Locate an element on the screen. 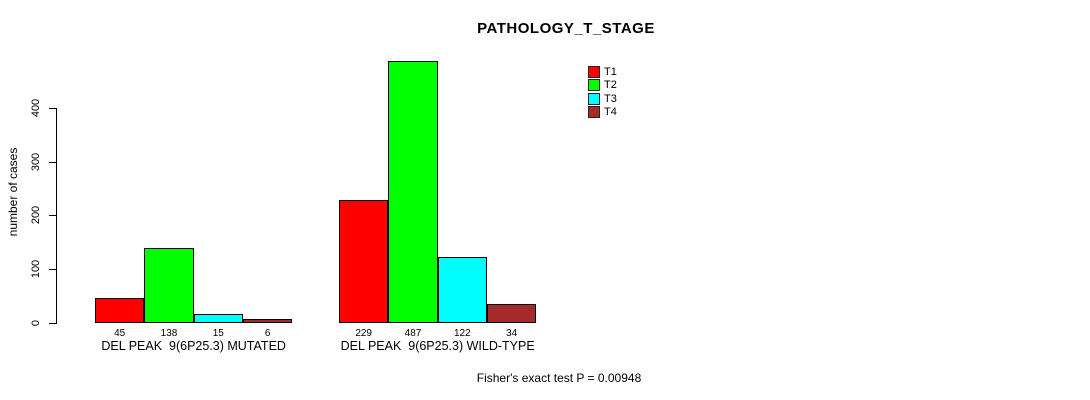  y-tick-label: 400 is located at coordinates (36, 108).